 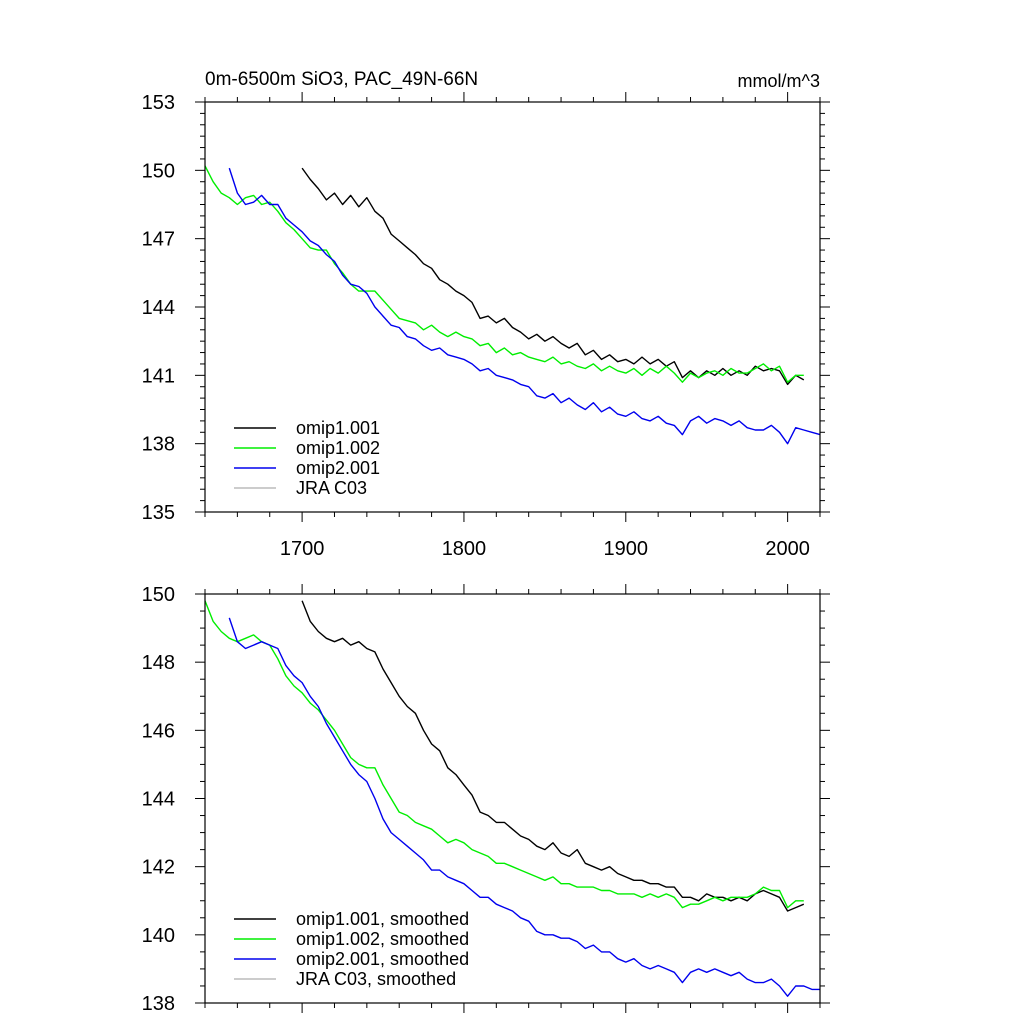 I want to click on legend-label: omip2.001, so click(x=338, y=468).